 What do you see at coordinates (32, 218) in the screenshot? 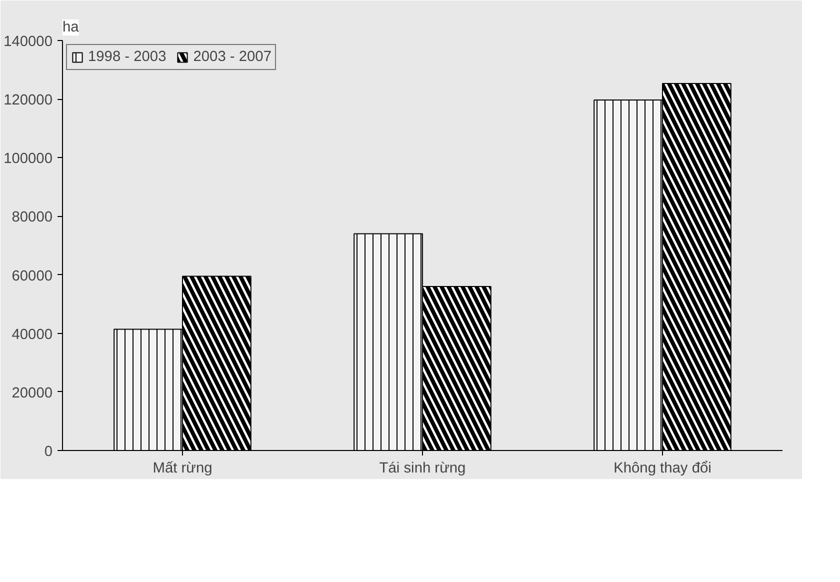
I see `y-tick-label: 80000` at bounding box center [32, 218].